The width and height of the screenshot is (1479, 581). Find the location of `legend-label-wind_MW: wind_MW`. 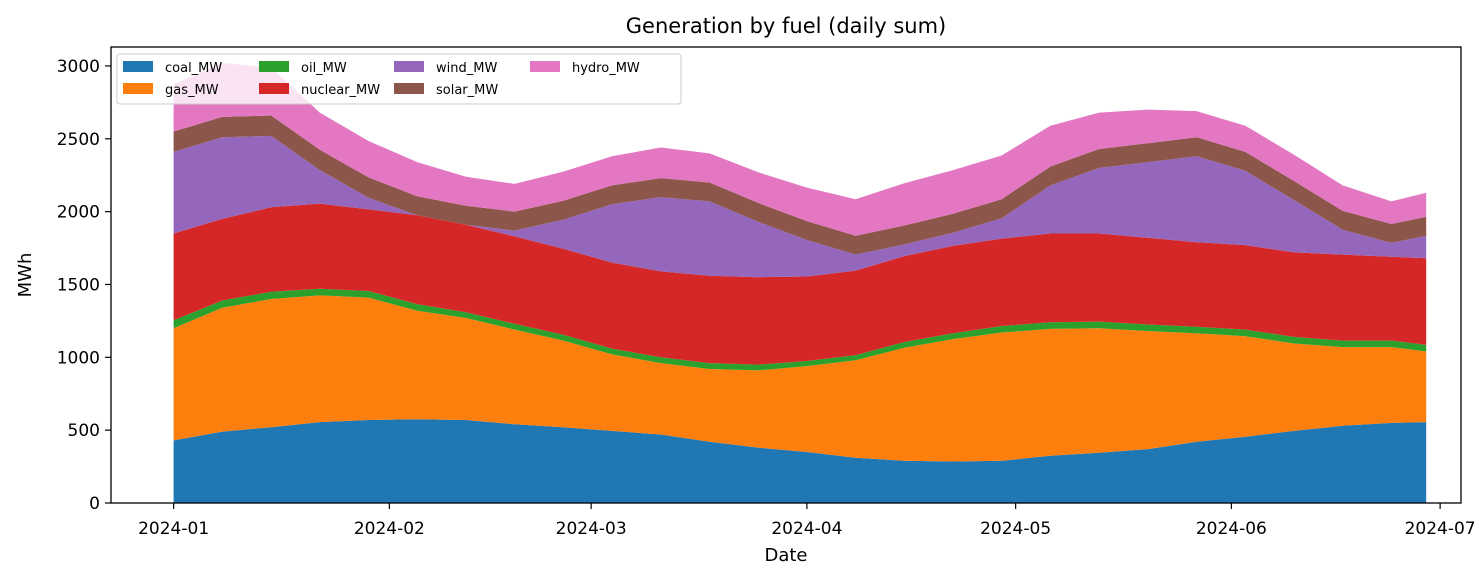

legend-label-wind_MW: wind_MW is located at coordinates (466, 68).